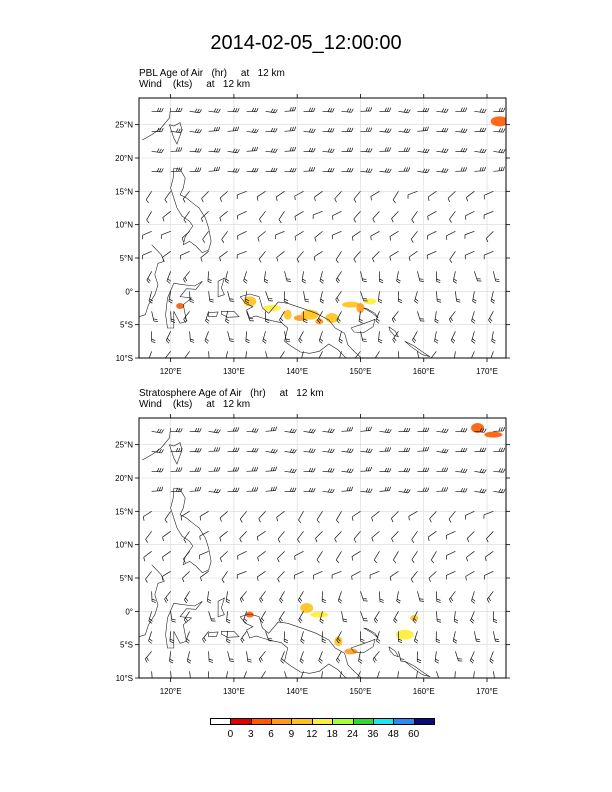  Describe the element at coordinates (404, 721) in the screenshot. I see `colorbar-swatch` at that location.